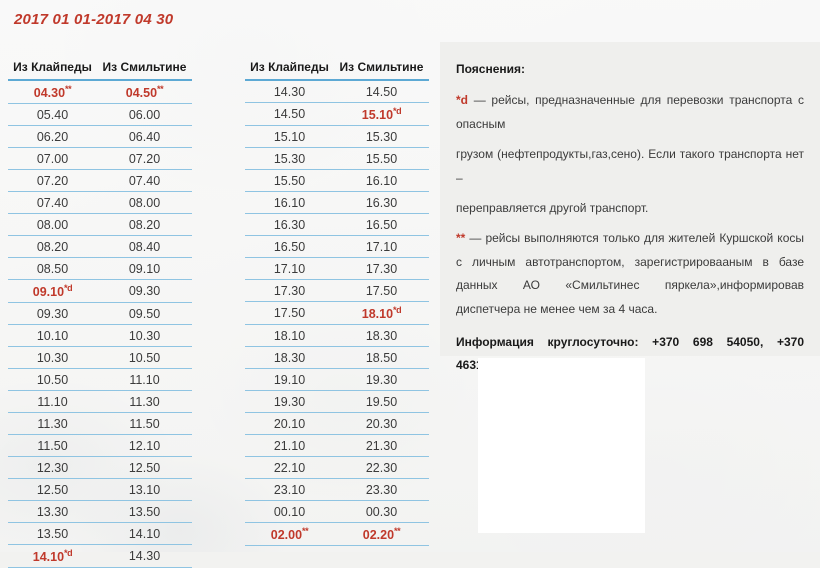 This screenshot has width=820, height=568. I want to click on departure-time-right: 11.50, so click(144, 424).